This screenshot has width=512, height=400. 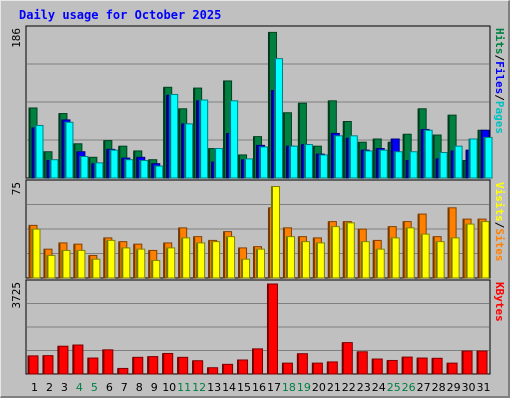 I want to click on x-tick-label-day-19: 19, so click(x=304, y=387).